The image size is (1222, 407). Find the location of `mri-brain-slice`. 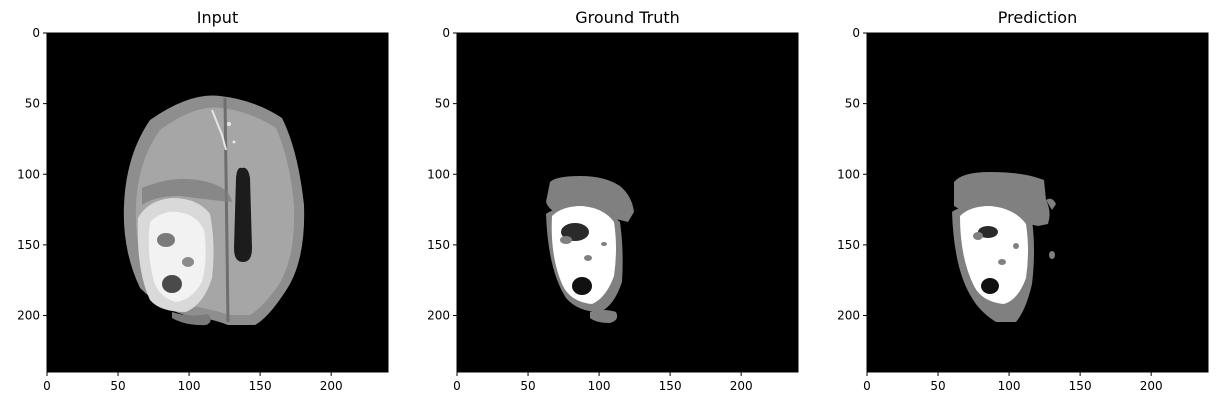

mri-brain-slice is located at coordinates (214, 210).